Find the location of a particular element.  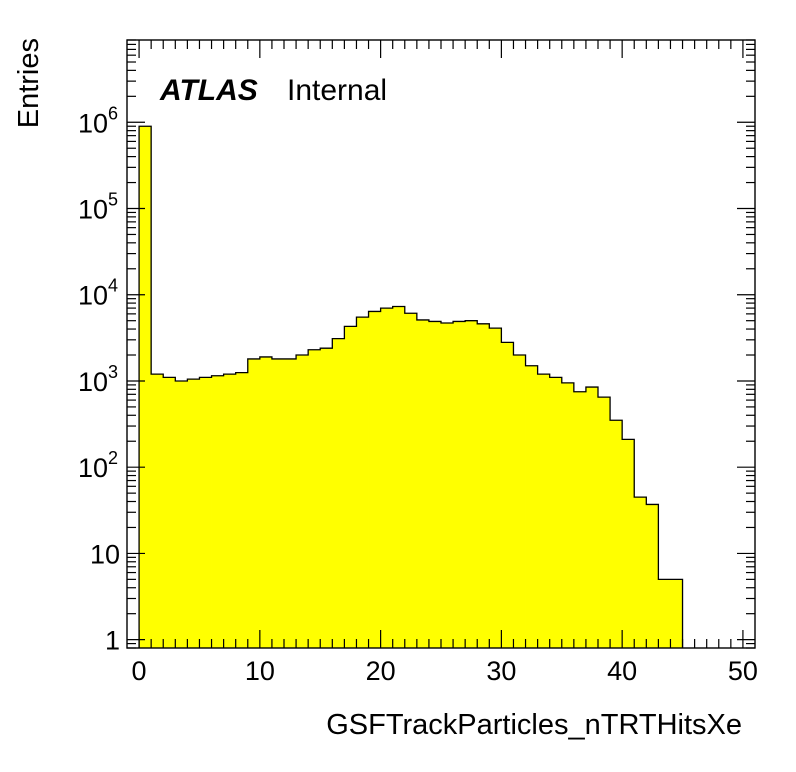

y-tick-label: 10⁵ is located at coordinates (98, 207).